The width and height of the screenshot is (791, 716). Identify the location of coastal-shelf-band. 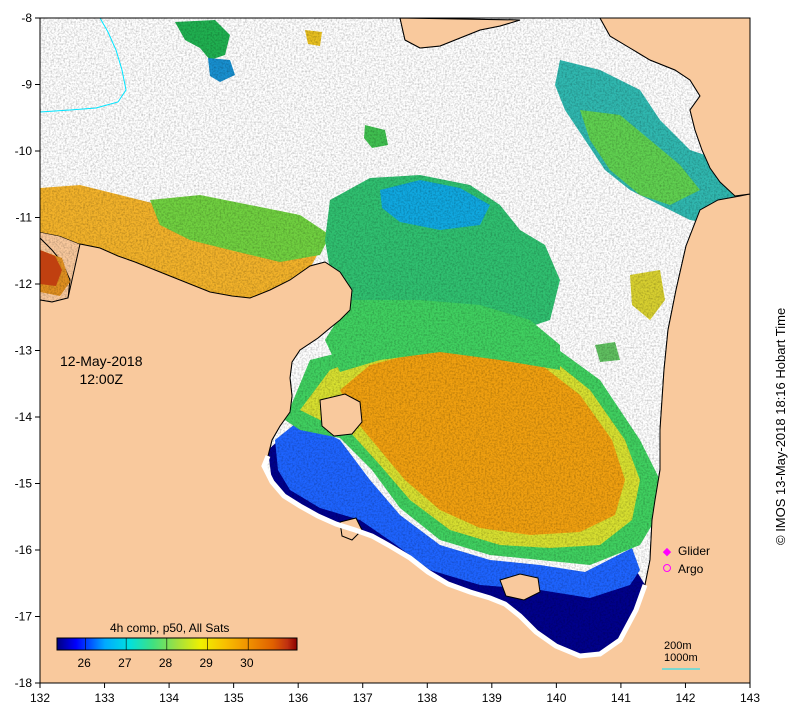
(454, 557).